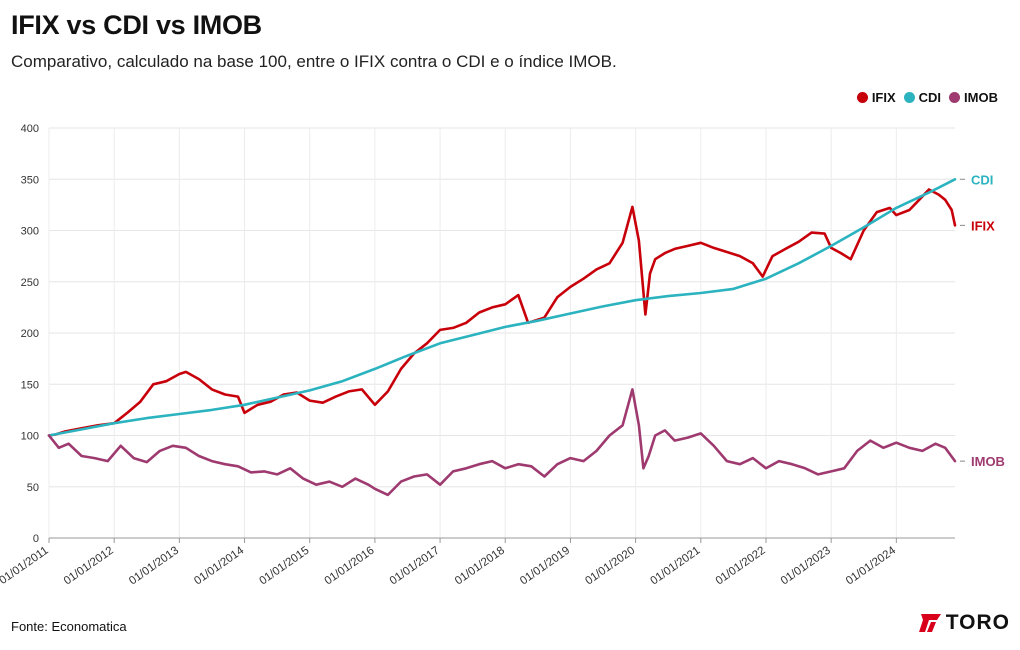 This screenshot has height=650, width=1020. Describe the element at coordinates (977, 622) in the screenshot. I see `toro-logo-text: TORO` at that location.